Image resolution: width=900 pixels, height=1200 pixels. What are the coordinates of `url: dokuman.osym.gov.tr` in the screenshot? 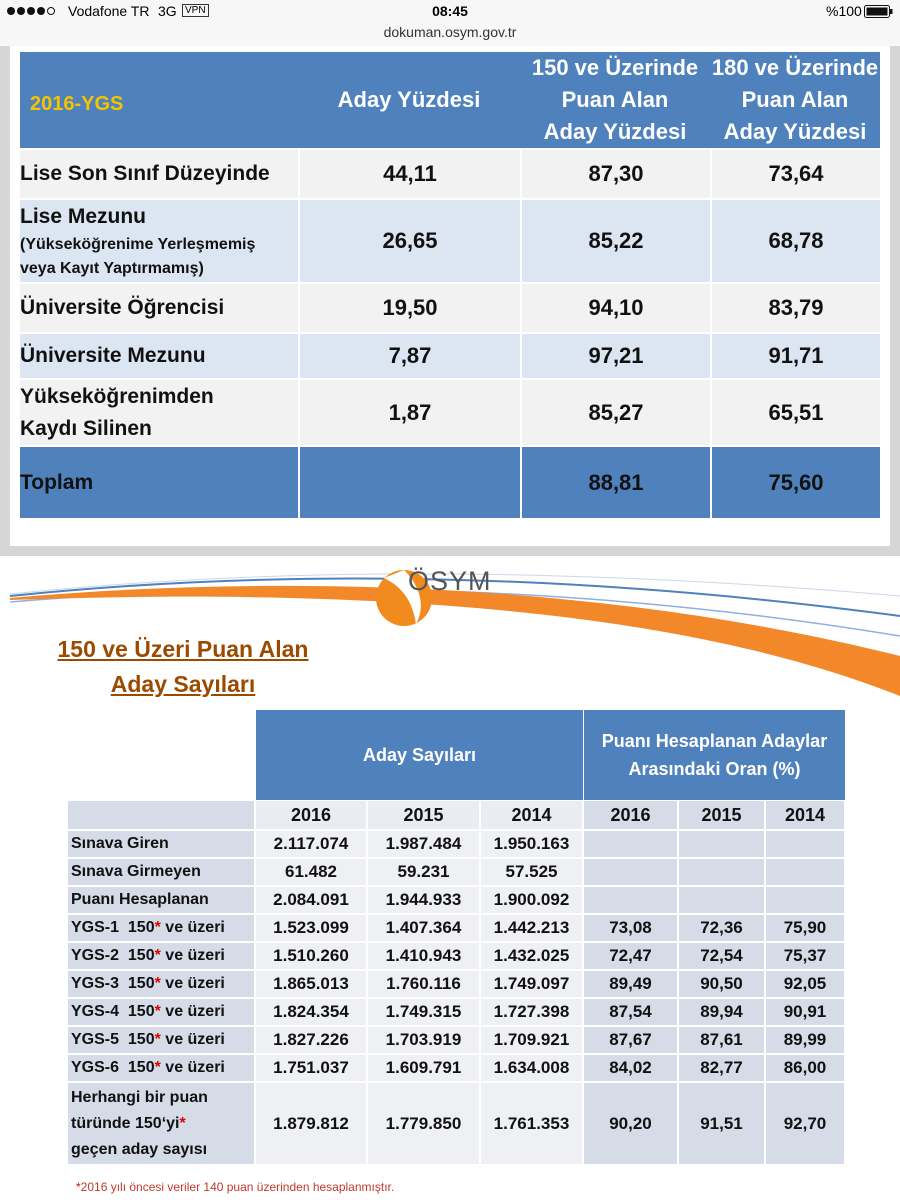 It's located at (450, 32).